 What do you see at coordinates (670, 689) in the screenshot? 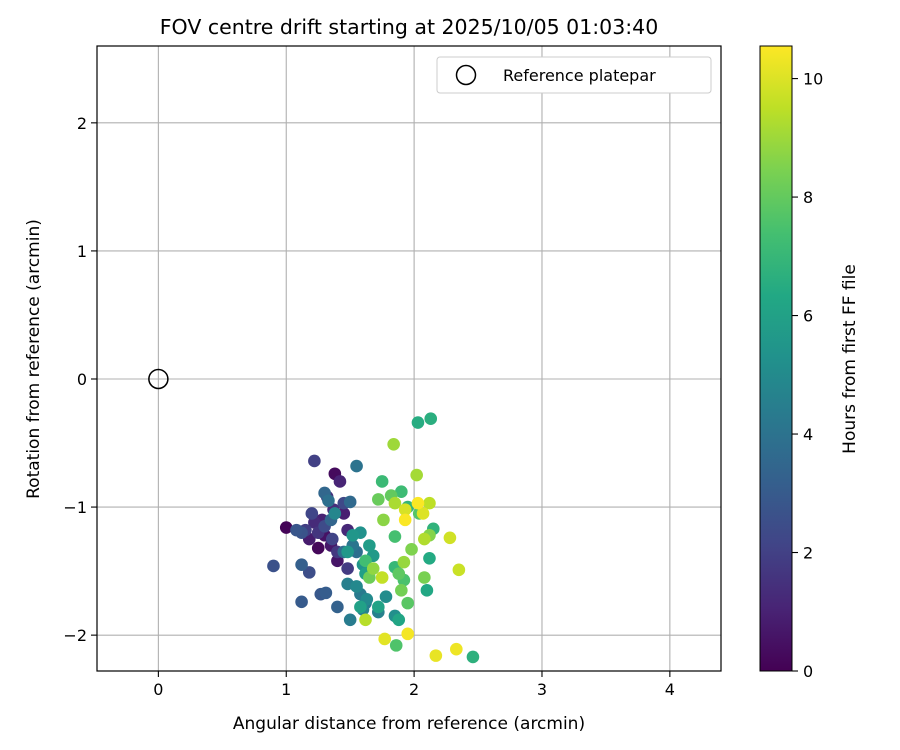
I see `x-tick-label: 4` at bounding box center [670, 689].